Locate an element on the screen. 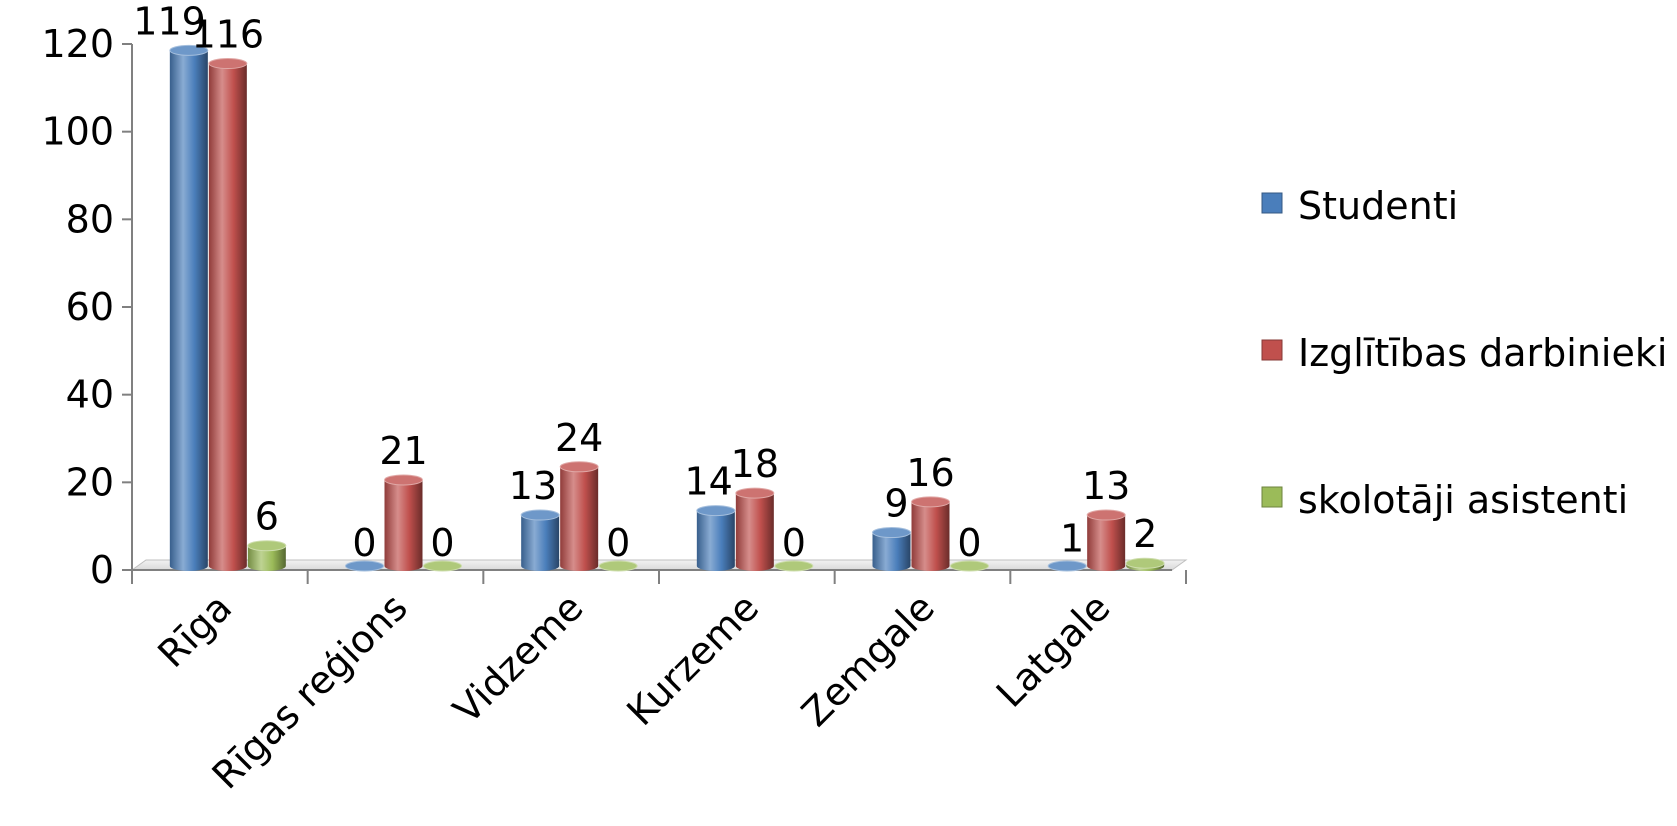  y-tick-label: 120 is located at coordinates (77, 44).